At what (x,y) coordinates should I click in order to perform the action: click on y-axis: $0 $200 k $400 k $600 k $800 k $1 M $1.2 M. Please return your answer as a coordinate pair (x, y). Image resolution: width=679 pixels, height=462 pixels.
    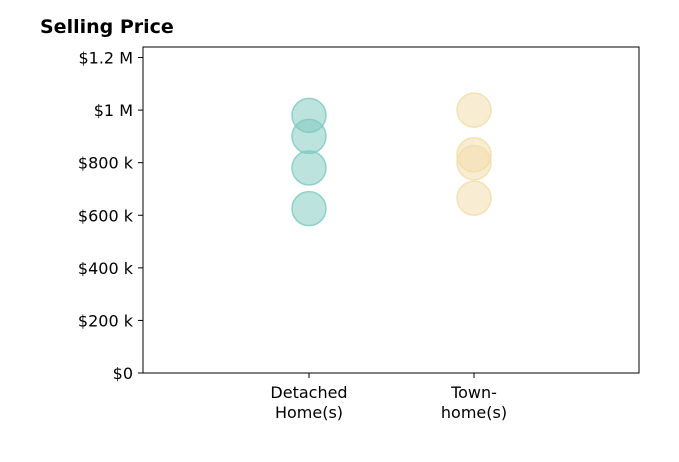
    Looking at the image, I should click on (110, 216).